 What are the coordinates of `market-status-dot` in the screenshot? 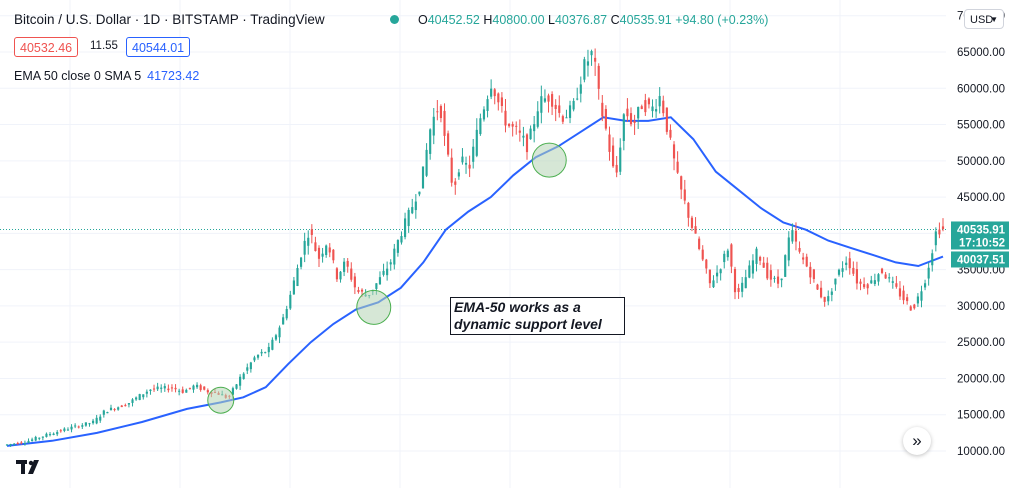 It's located at (394, 19).